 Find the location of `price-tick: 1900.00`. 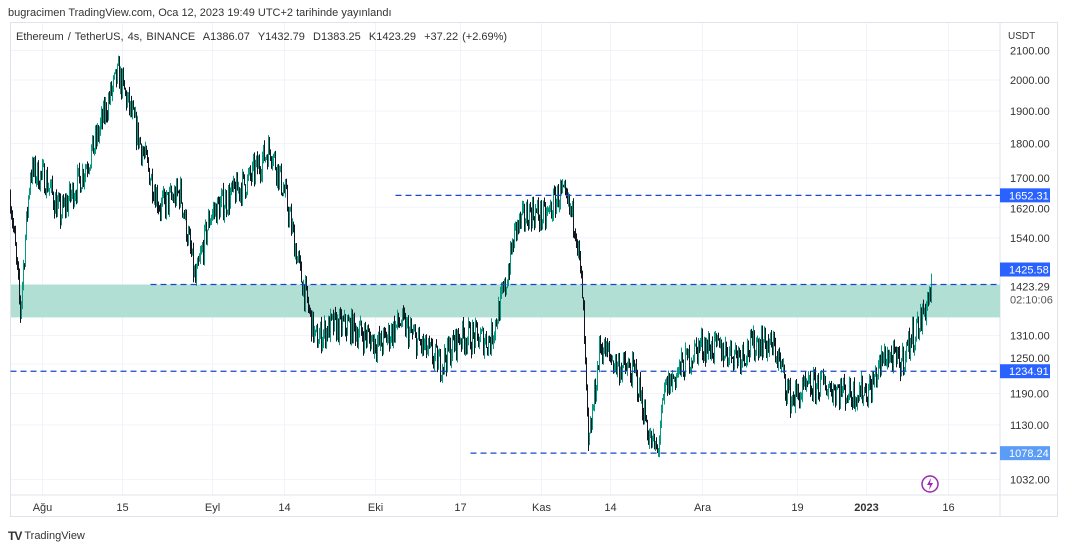

price-tick: 1900.00 is located at coordinates (1030, 112).